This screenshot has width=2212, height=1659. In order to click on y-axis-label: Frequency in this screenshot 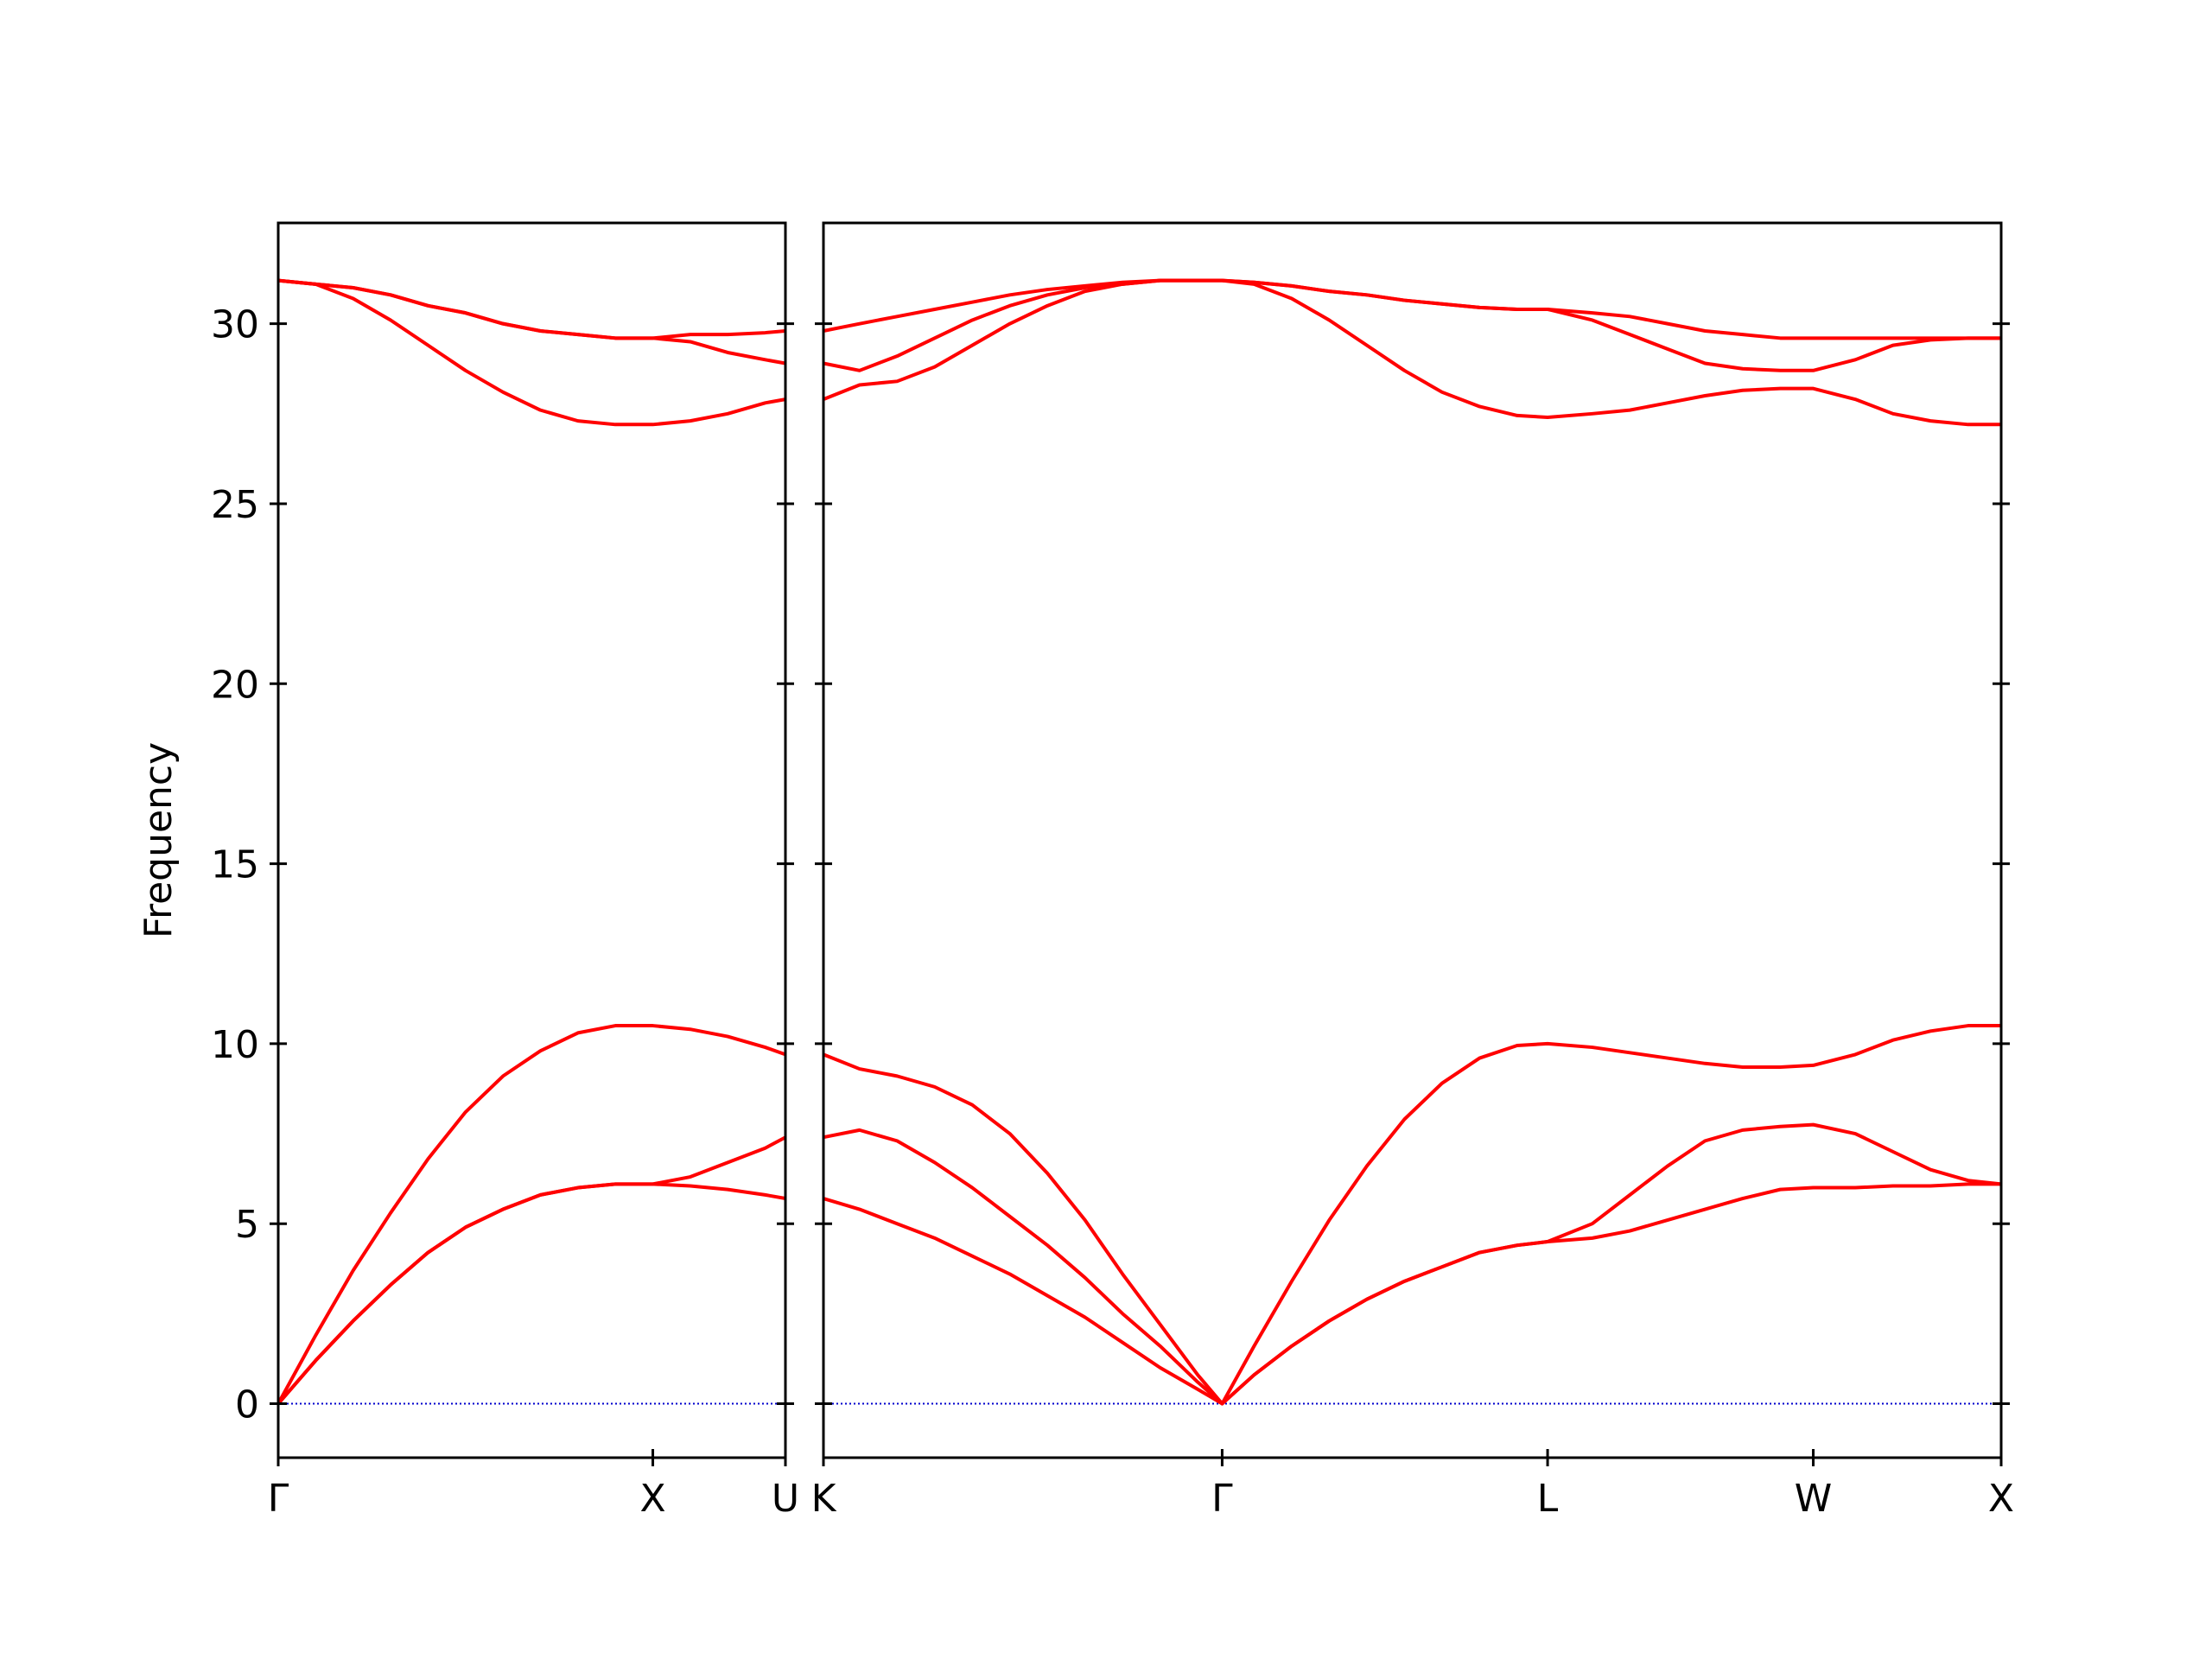, I will do `click(159, 840)`.